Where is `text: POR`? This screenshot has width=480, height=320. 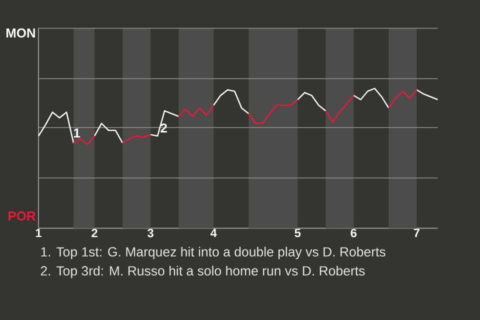 text: POR is located at coordinates (22, 216).